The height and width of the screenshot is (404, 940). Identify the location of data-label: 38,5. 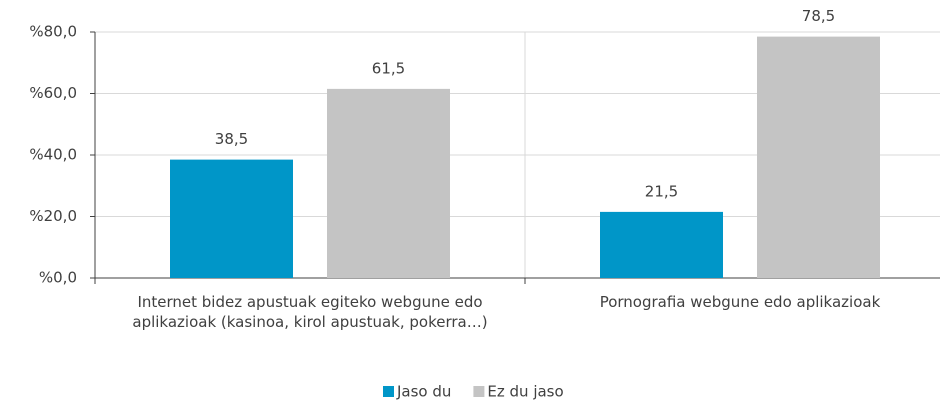
(231, 139).